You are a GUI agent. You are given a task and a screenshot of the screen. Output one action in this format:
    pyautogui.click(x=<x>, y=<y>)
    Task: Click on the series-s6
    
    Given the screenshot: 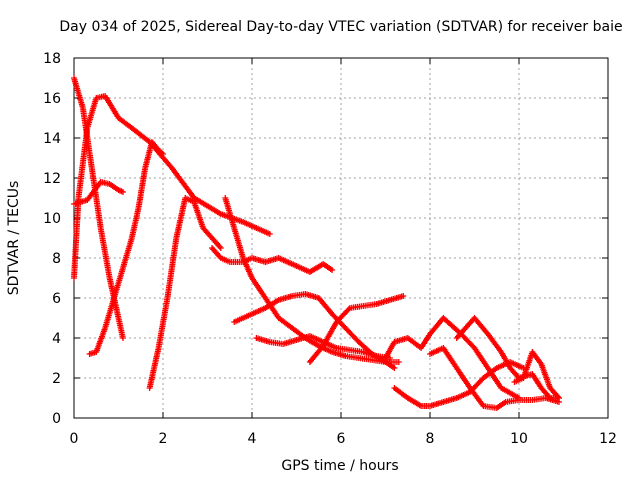 What is the action you would take?
    pyautogui.click(x=272, y=260)
    